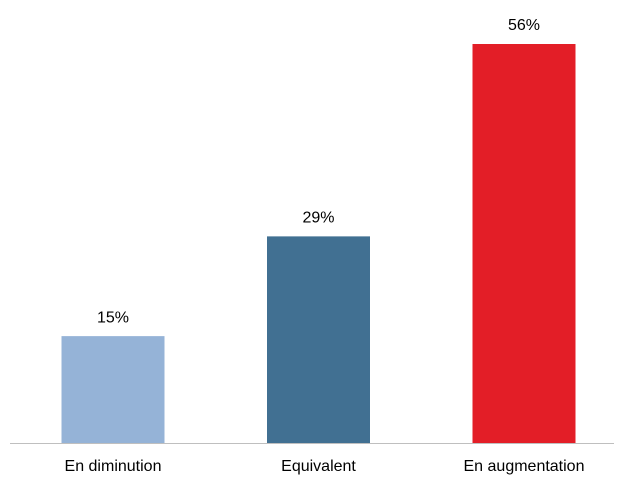  I want to click on x-tick-label: En diminution, so click(113, 466).